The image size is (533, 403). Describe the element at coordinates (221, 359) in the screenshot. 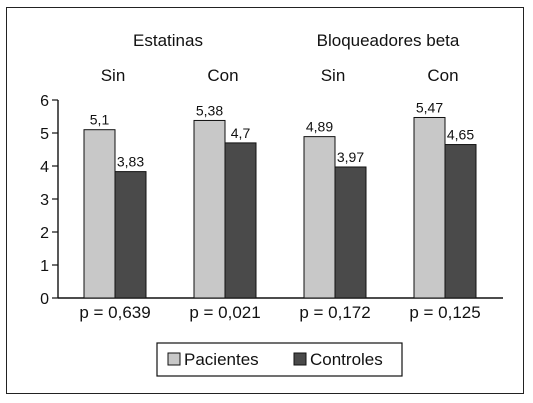

I see `legend-label: Pacientes` at that location.